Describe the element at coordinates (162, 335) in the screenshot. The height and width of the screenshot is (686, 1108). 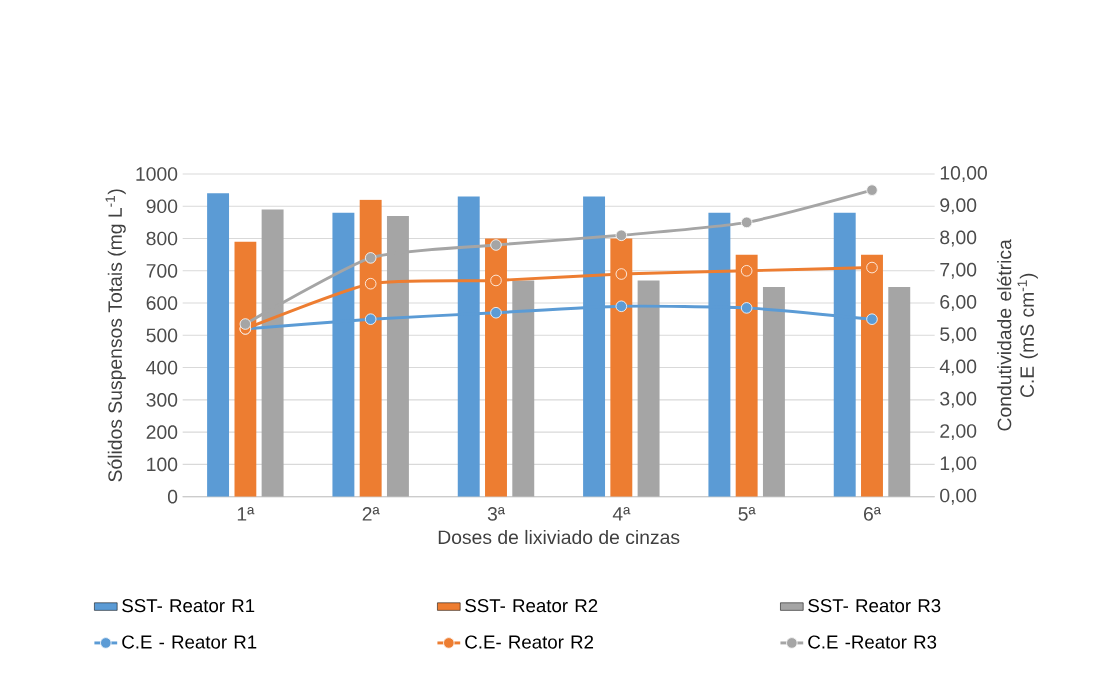
I see `y-tick-label: 500` at that location.